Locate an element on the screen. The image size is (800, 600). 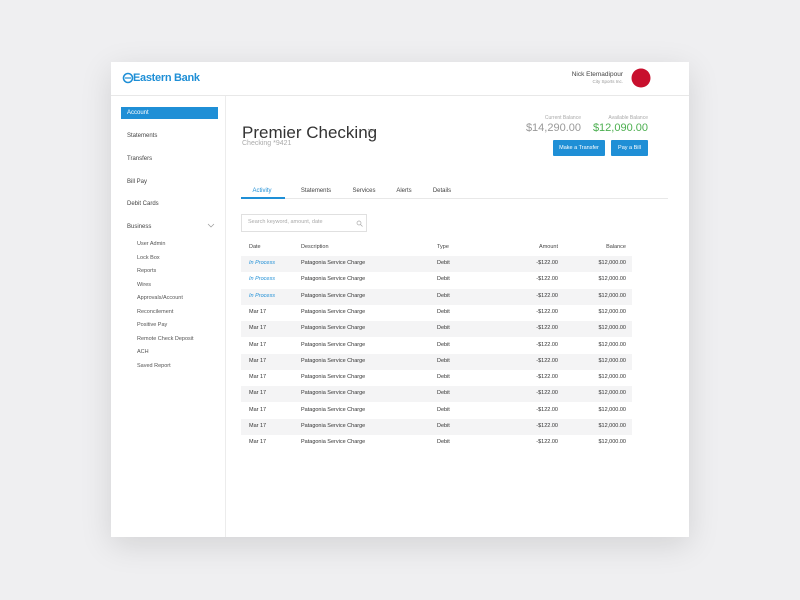
sidebar-sub-item: Lock Box is located at coordinates (148, 257).